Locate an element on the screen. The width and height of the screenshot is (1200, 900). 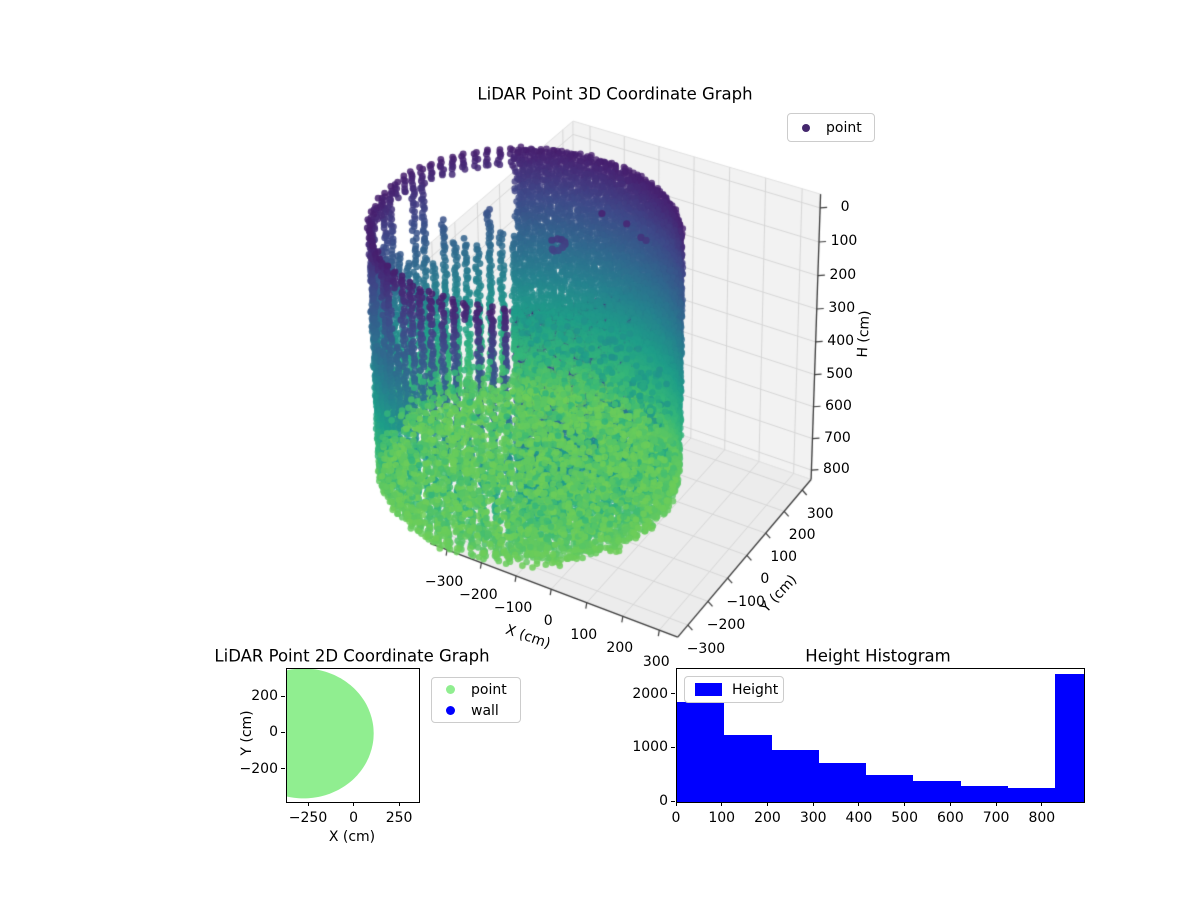
plot-2d-axes is located at coordinates (353, 735).